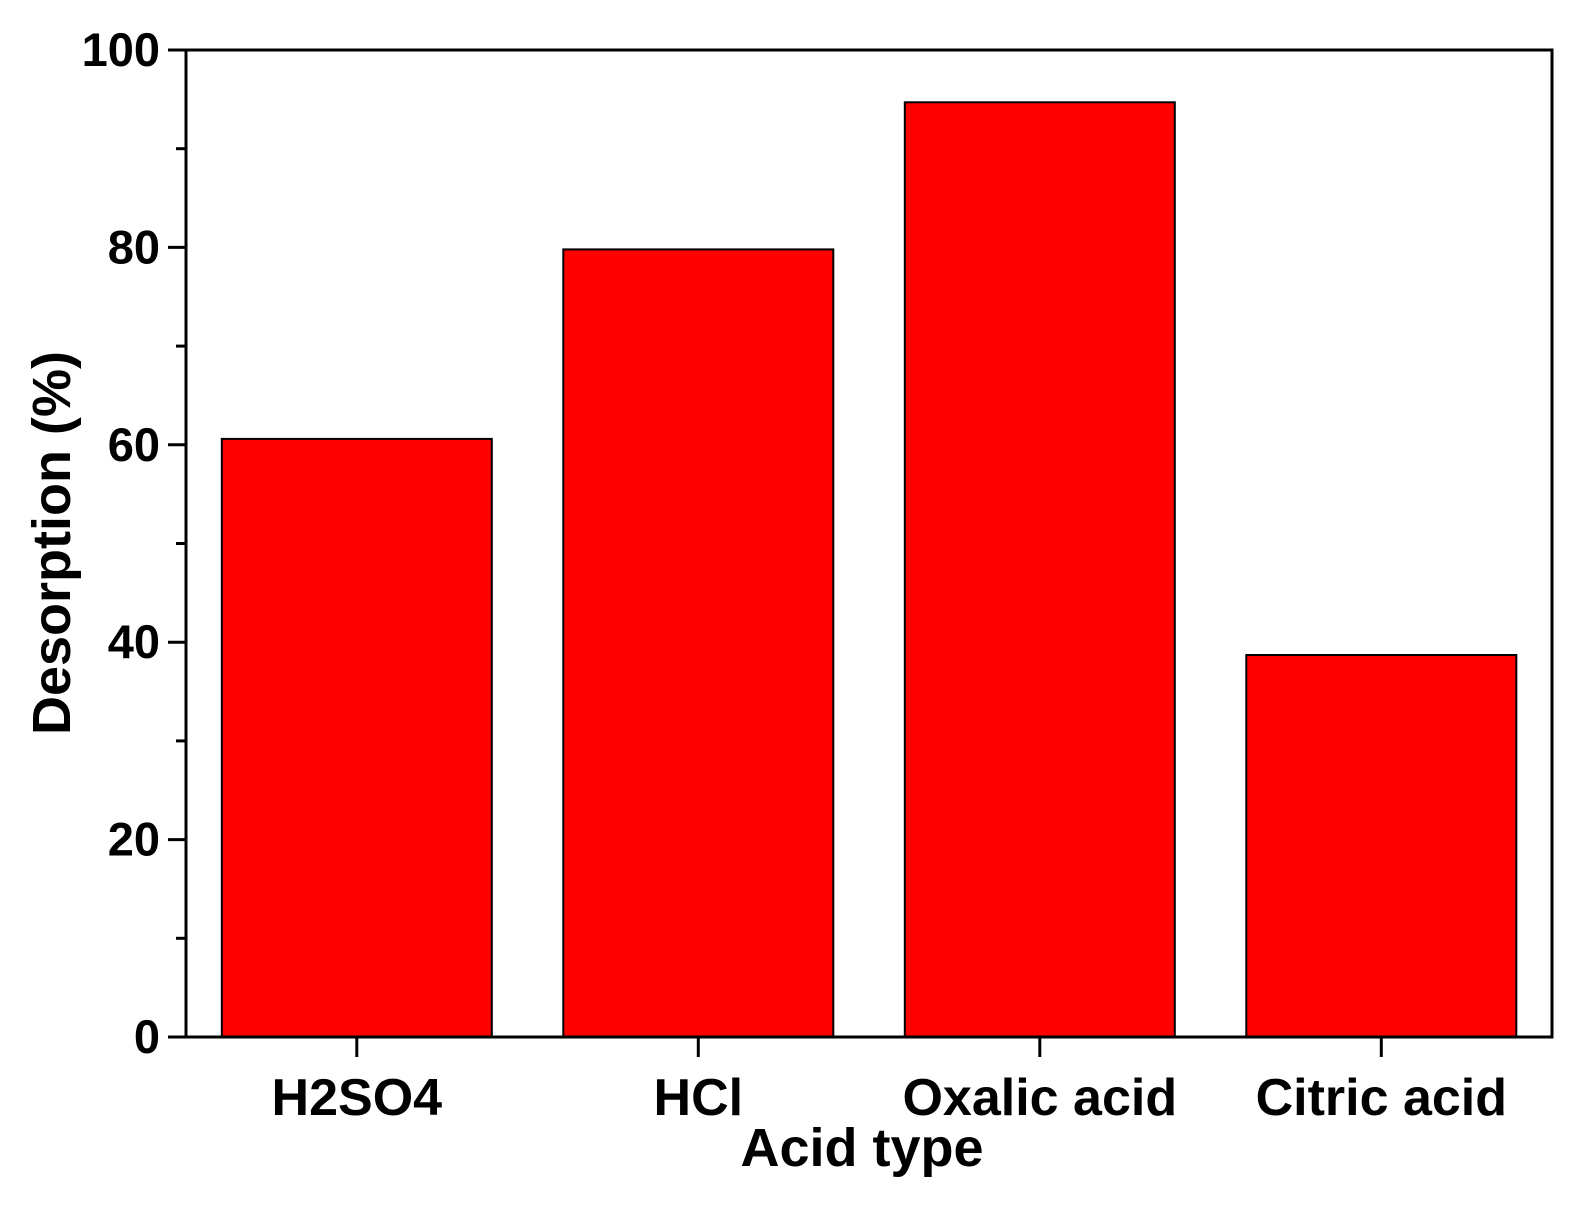 The image size is (1585, 1206). Describe the element at coordinates (861, 1148) in the screenshot. I see `x-axis-title: Acid type` at that location.